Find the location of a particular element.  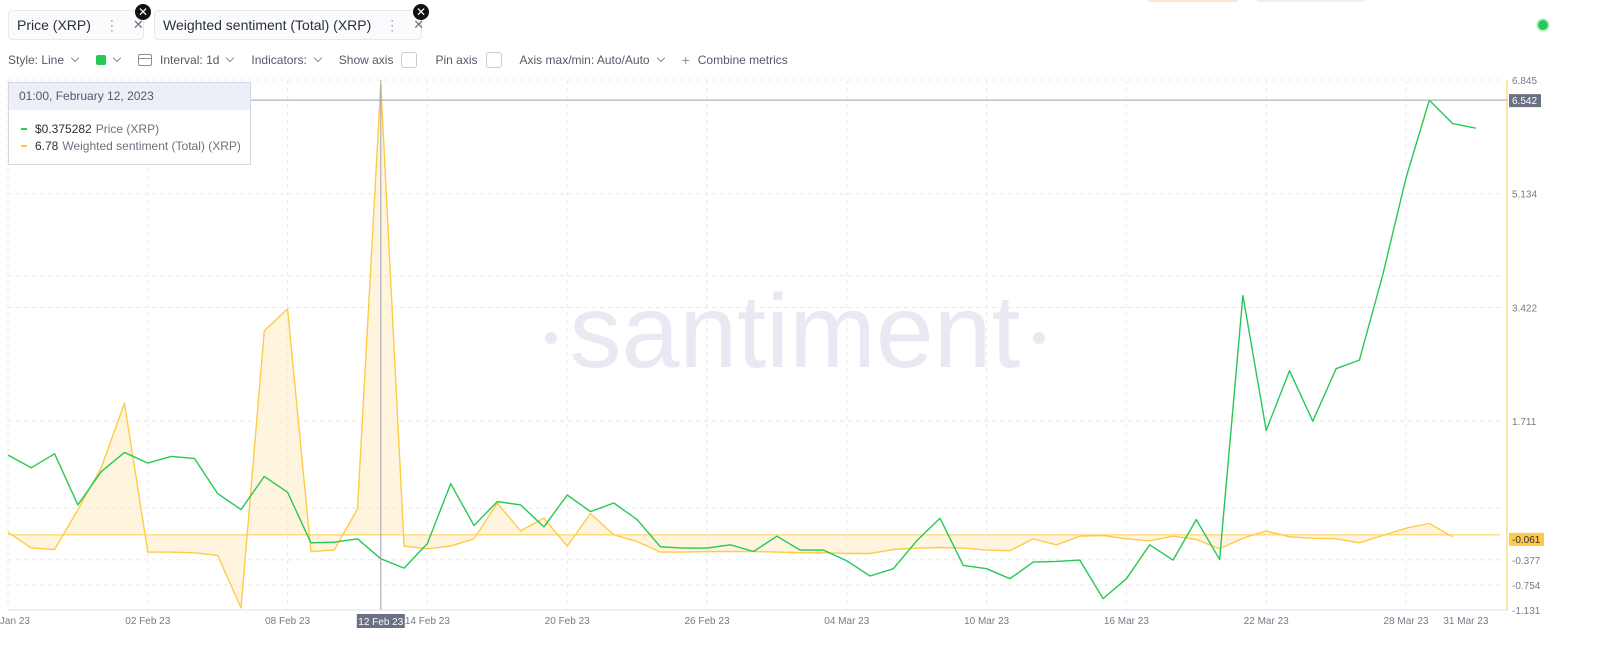

top-ghost-orange is located at coordinates (1193, 1).